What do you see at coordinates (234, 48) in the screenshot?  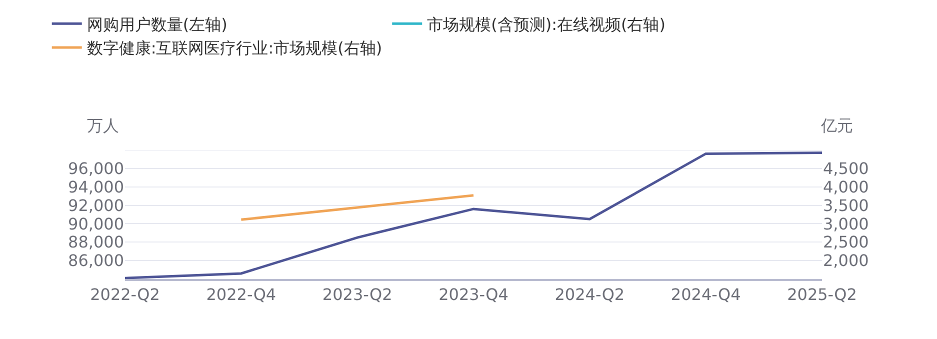 I see `legend-label: 数字健康:互联网医疗行业:市场规模(右轴)` at bounding box center [234, 48].